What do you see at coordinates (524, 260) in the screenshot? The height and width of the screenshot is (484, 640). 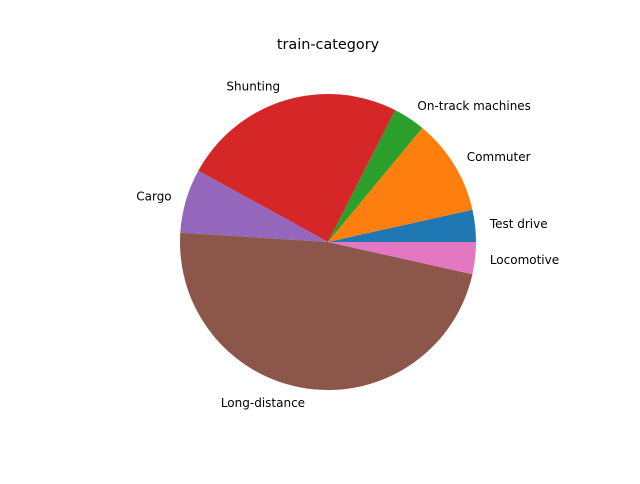 I see `pie-label-locomotive: Locomotive` at bounding box center [524, 260].